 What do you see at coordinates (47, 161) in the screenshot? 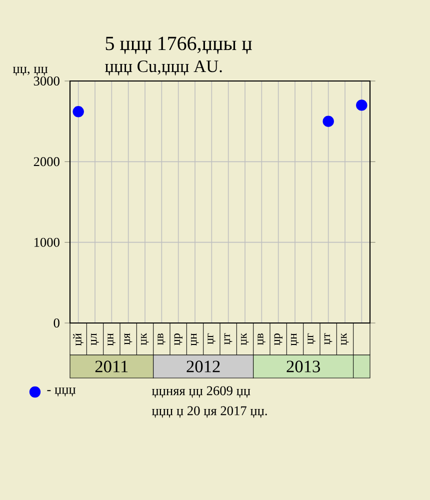
I see `y-tick-label: 2000` at bounding box center [47, 161].